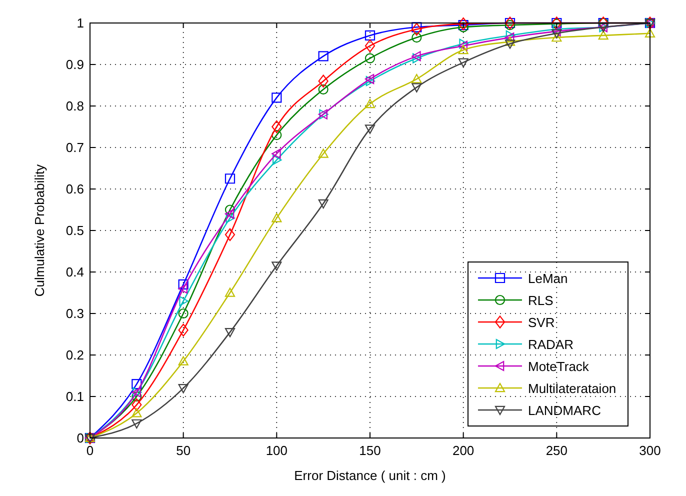  Describe the element at coordinates (75, 230) in the screenshot. I see `y-tick-label: 0.5` at that location.